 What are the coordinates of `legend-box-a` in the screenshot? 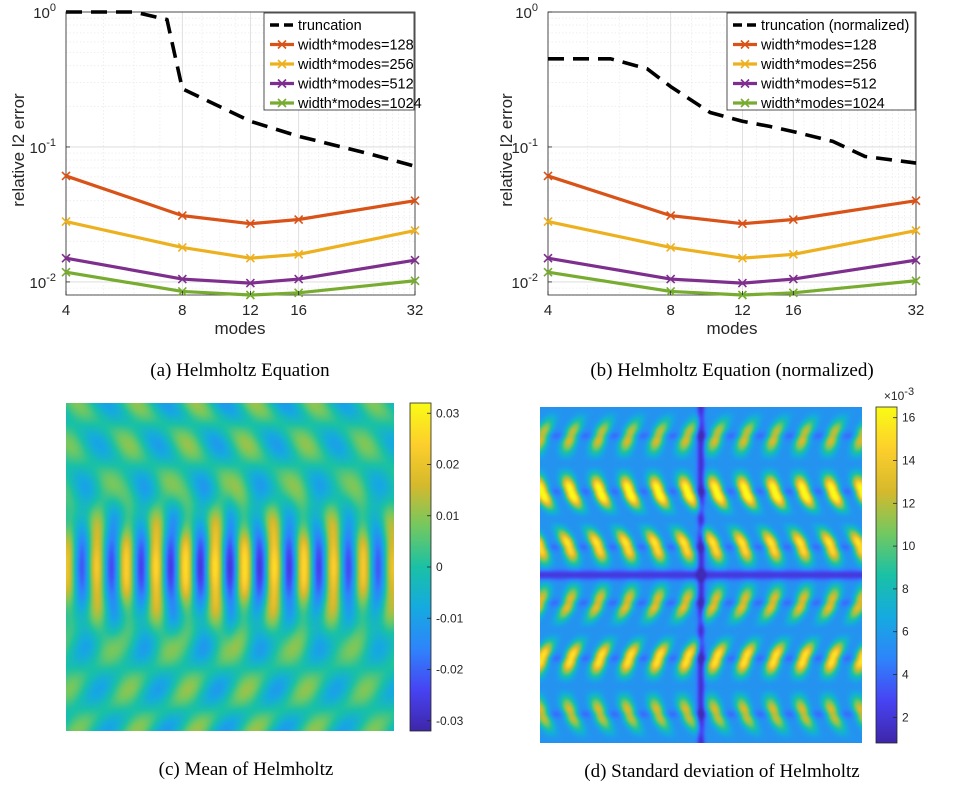 It's located at (339, 61).